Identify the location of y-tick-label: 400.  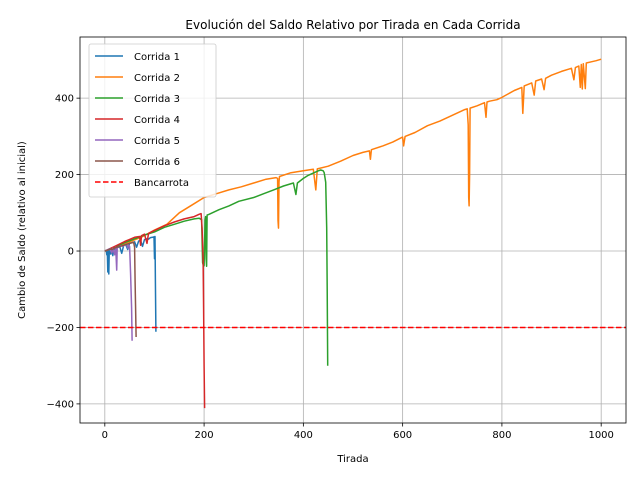
(64, 99).